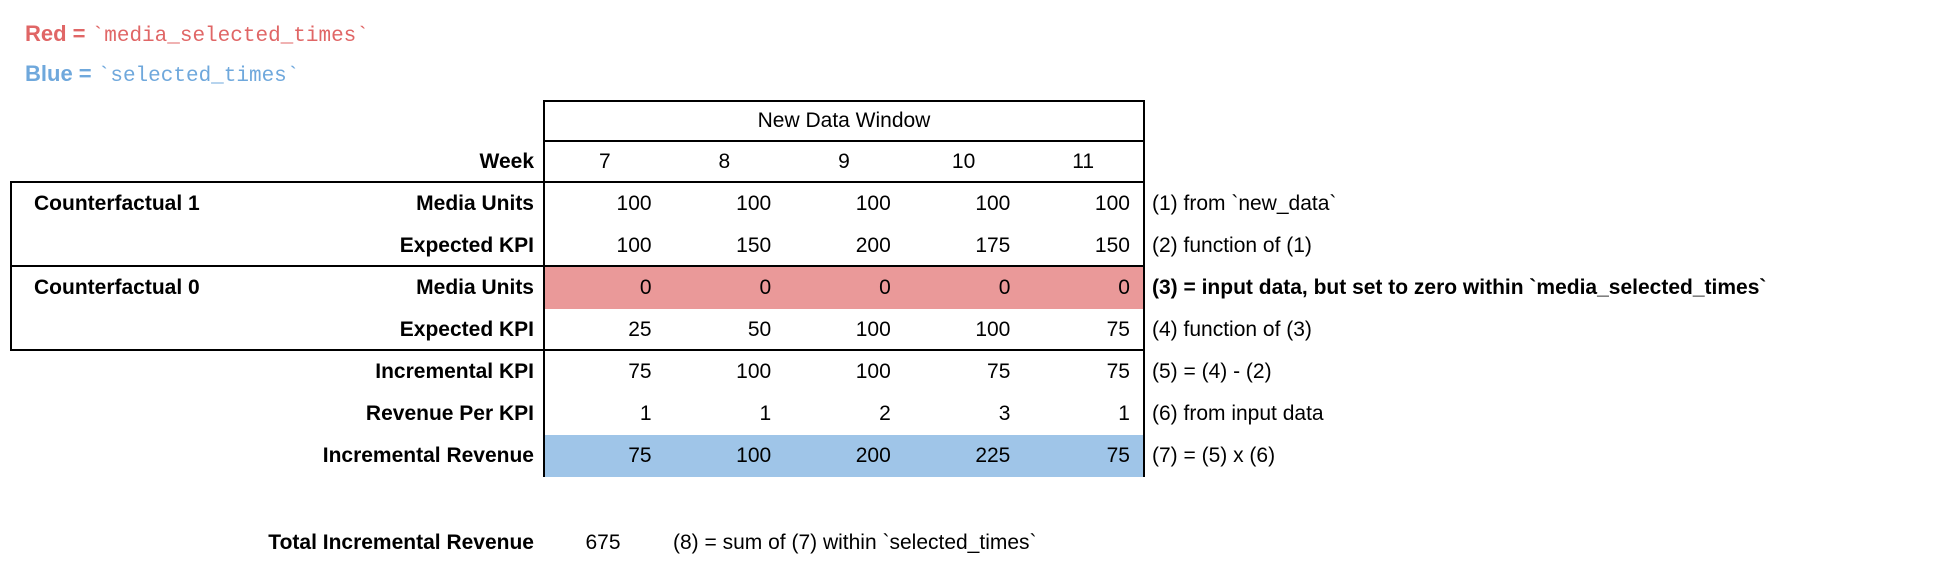 The height and width of the screenshot is (574, 1960). I want to click on row-cells: 100 100 100 100 100, so click(844, 204).